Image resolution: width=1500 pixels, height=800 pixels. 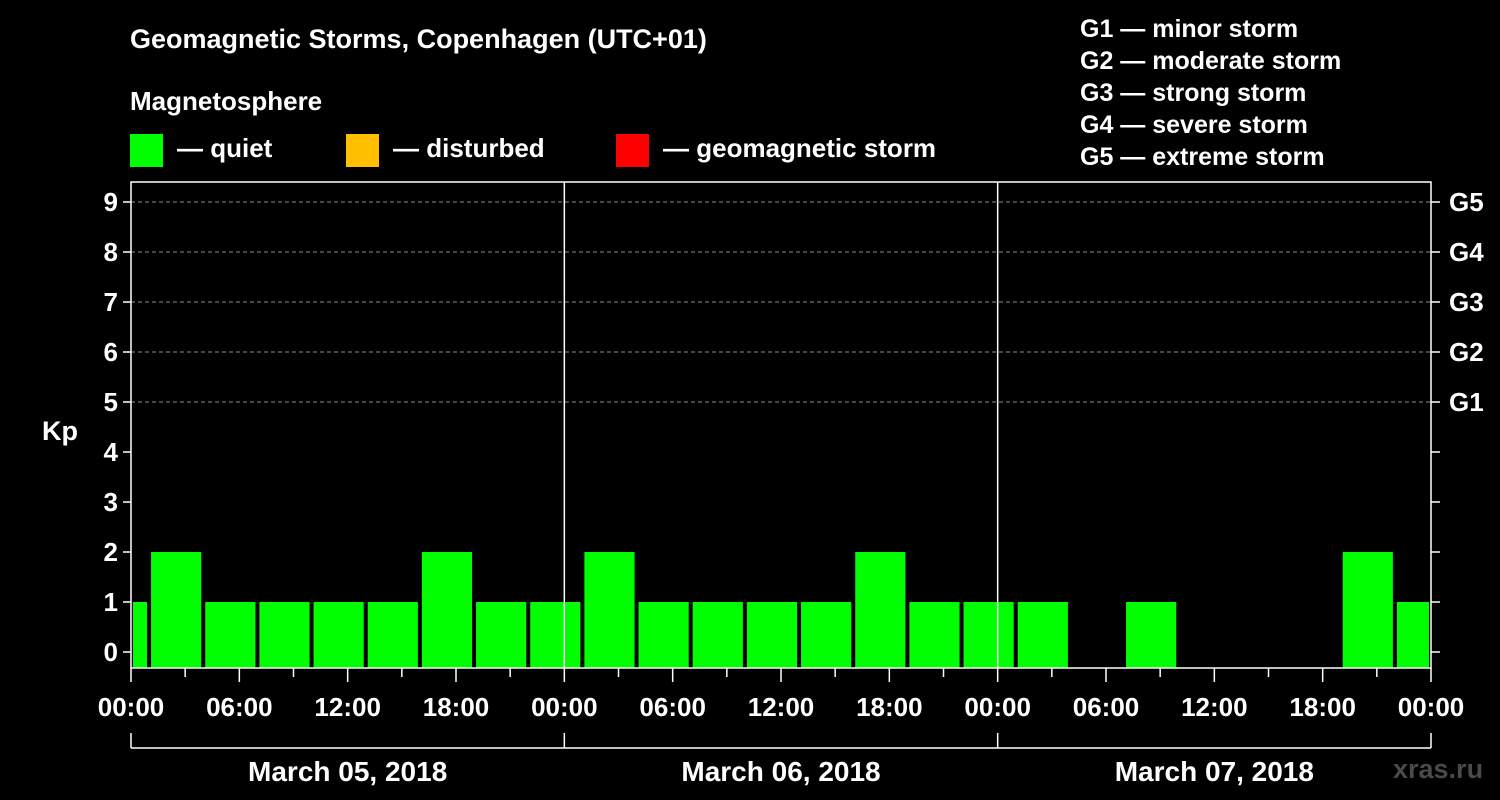 What do you see at coordinates (1214, 771) in the screenshot?
I see `day-label: March 07, 2018` at bounding box center [1214, 771].